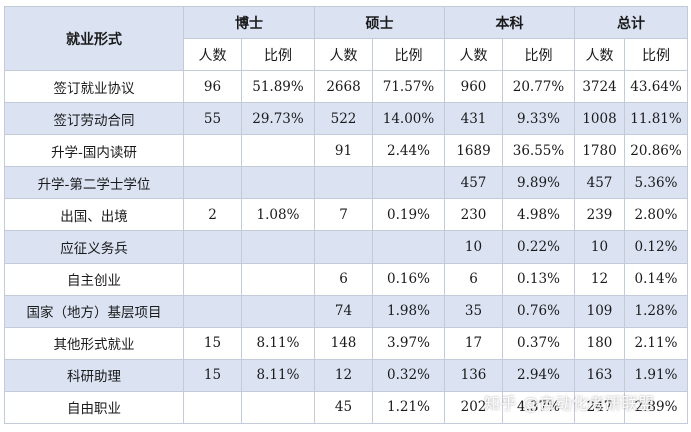 The height and width of the screenshot is (432, 691). I want to click on form-column-header: 就业形式, so click(94, 38).